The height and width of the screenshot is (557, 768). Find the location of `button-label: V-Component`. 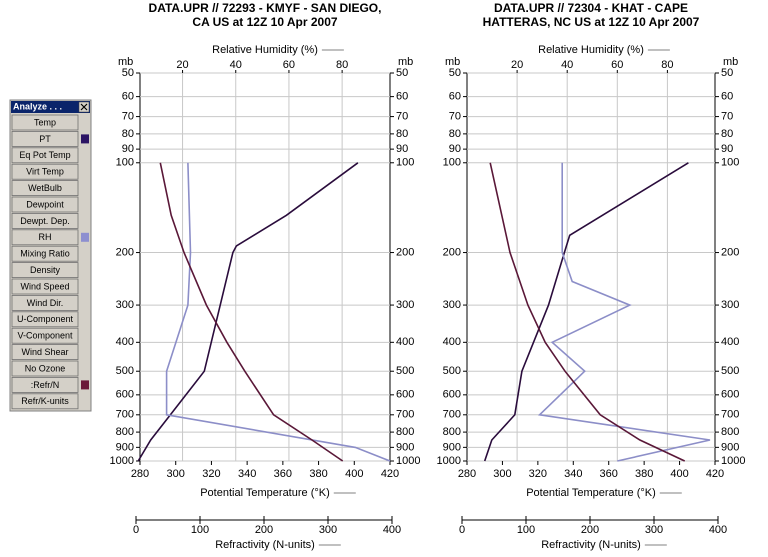

button-label: V-Component is located at coordinates (45, 336).